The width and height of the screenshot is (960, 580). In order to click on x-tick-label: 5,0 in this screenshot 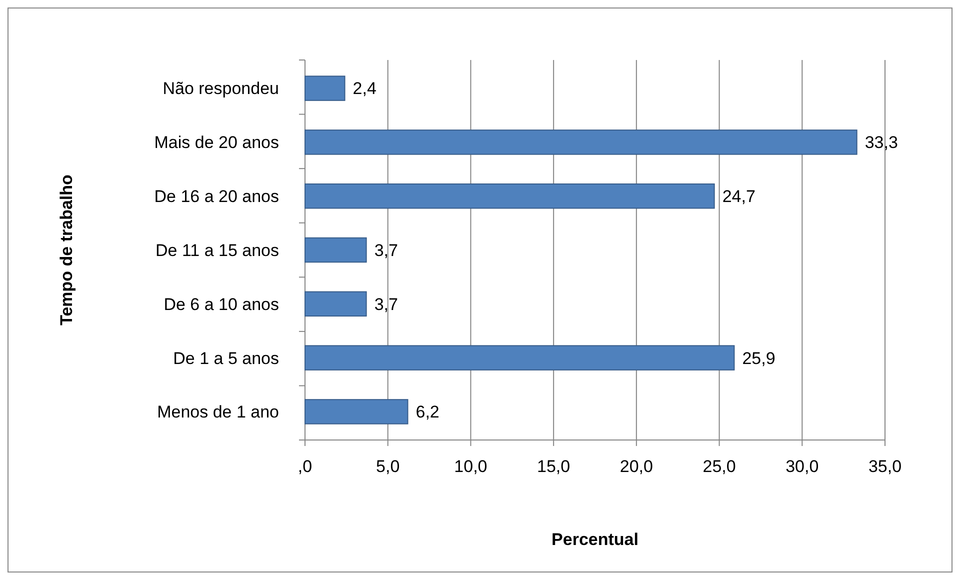, I will do `click(388, 466)`.